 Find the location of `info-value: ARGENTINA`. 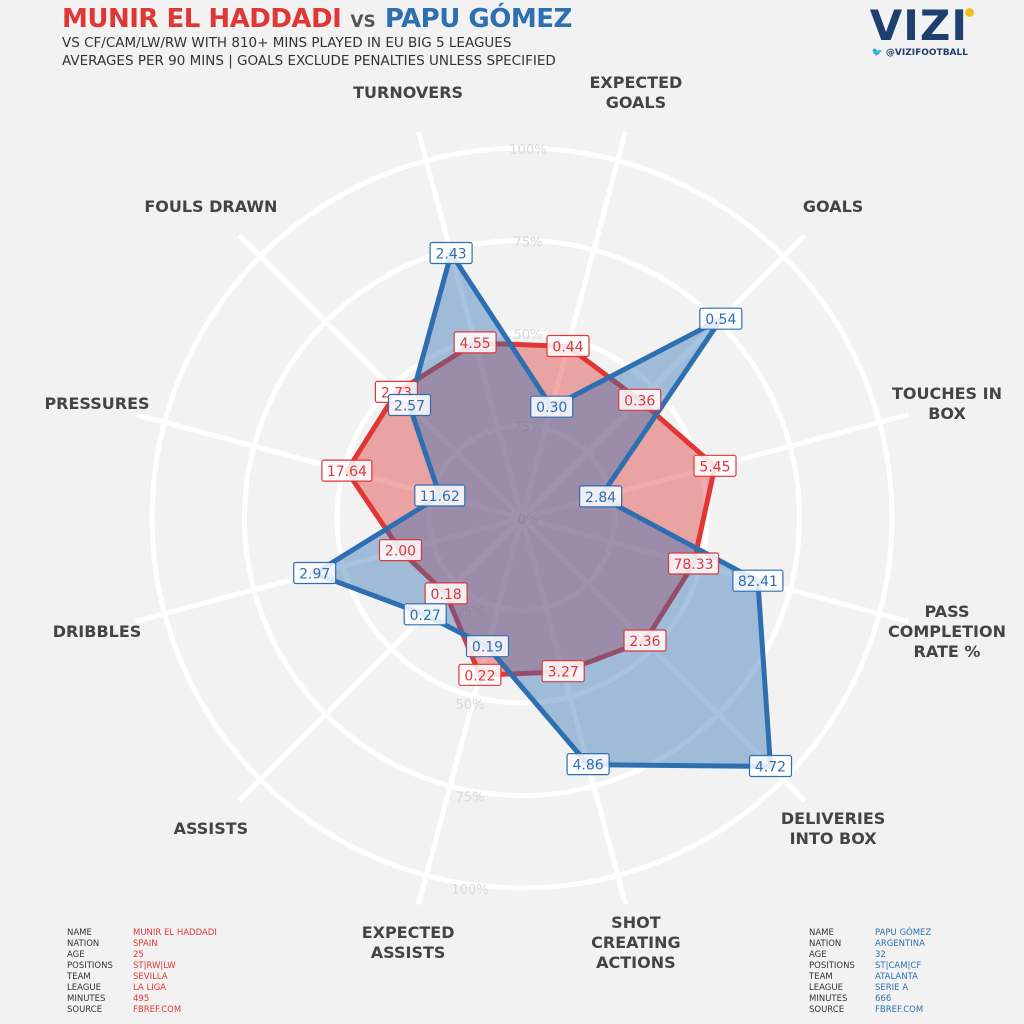

info-value: ARGENTINA is located at coordinates (900, 944).